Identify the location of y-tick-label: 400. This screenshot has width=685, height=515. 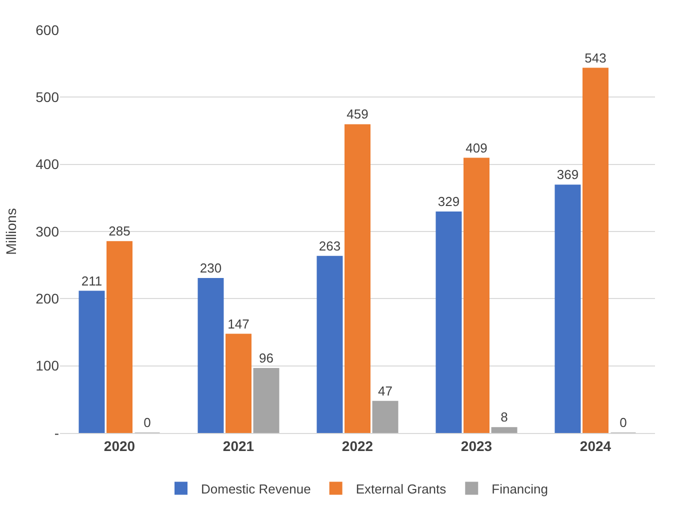
(48, 164).